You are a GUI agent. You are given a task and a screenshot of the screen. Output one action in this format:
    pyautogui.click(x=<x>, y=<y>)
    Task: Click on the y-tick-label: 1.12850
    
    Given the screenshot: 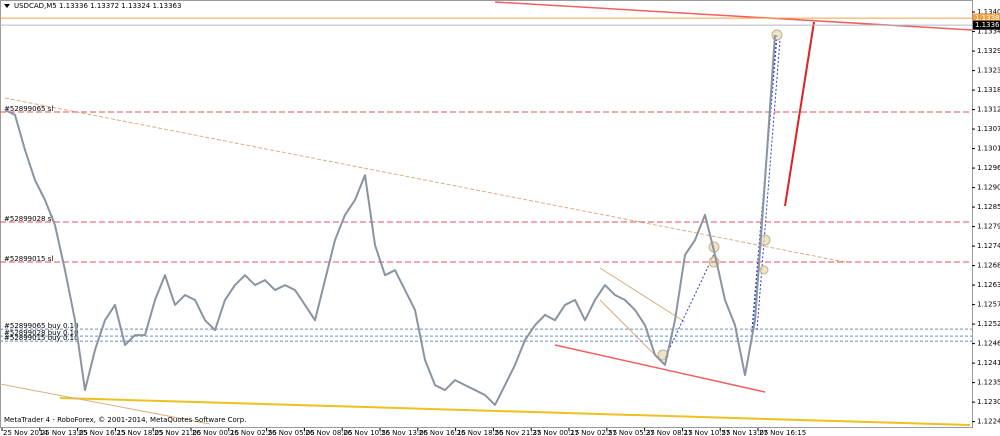 What is the action you would take?
    pyautogui.click(x=988, y=207)
    